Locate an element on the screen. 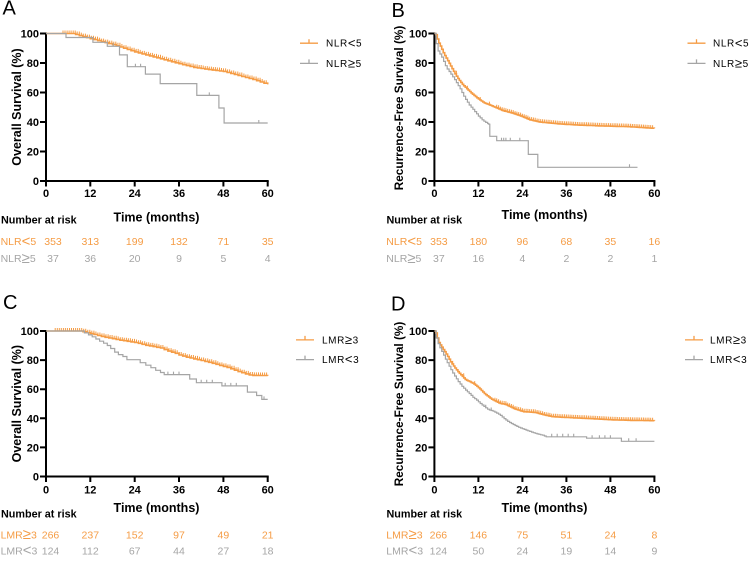 This screenshot has width=753, height=562. svg-text: 44 is located at coordinates (179, 551).